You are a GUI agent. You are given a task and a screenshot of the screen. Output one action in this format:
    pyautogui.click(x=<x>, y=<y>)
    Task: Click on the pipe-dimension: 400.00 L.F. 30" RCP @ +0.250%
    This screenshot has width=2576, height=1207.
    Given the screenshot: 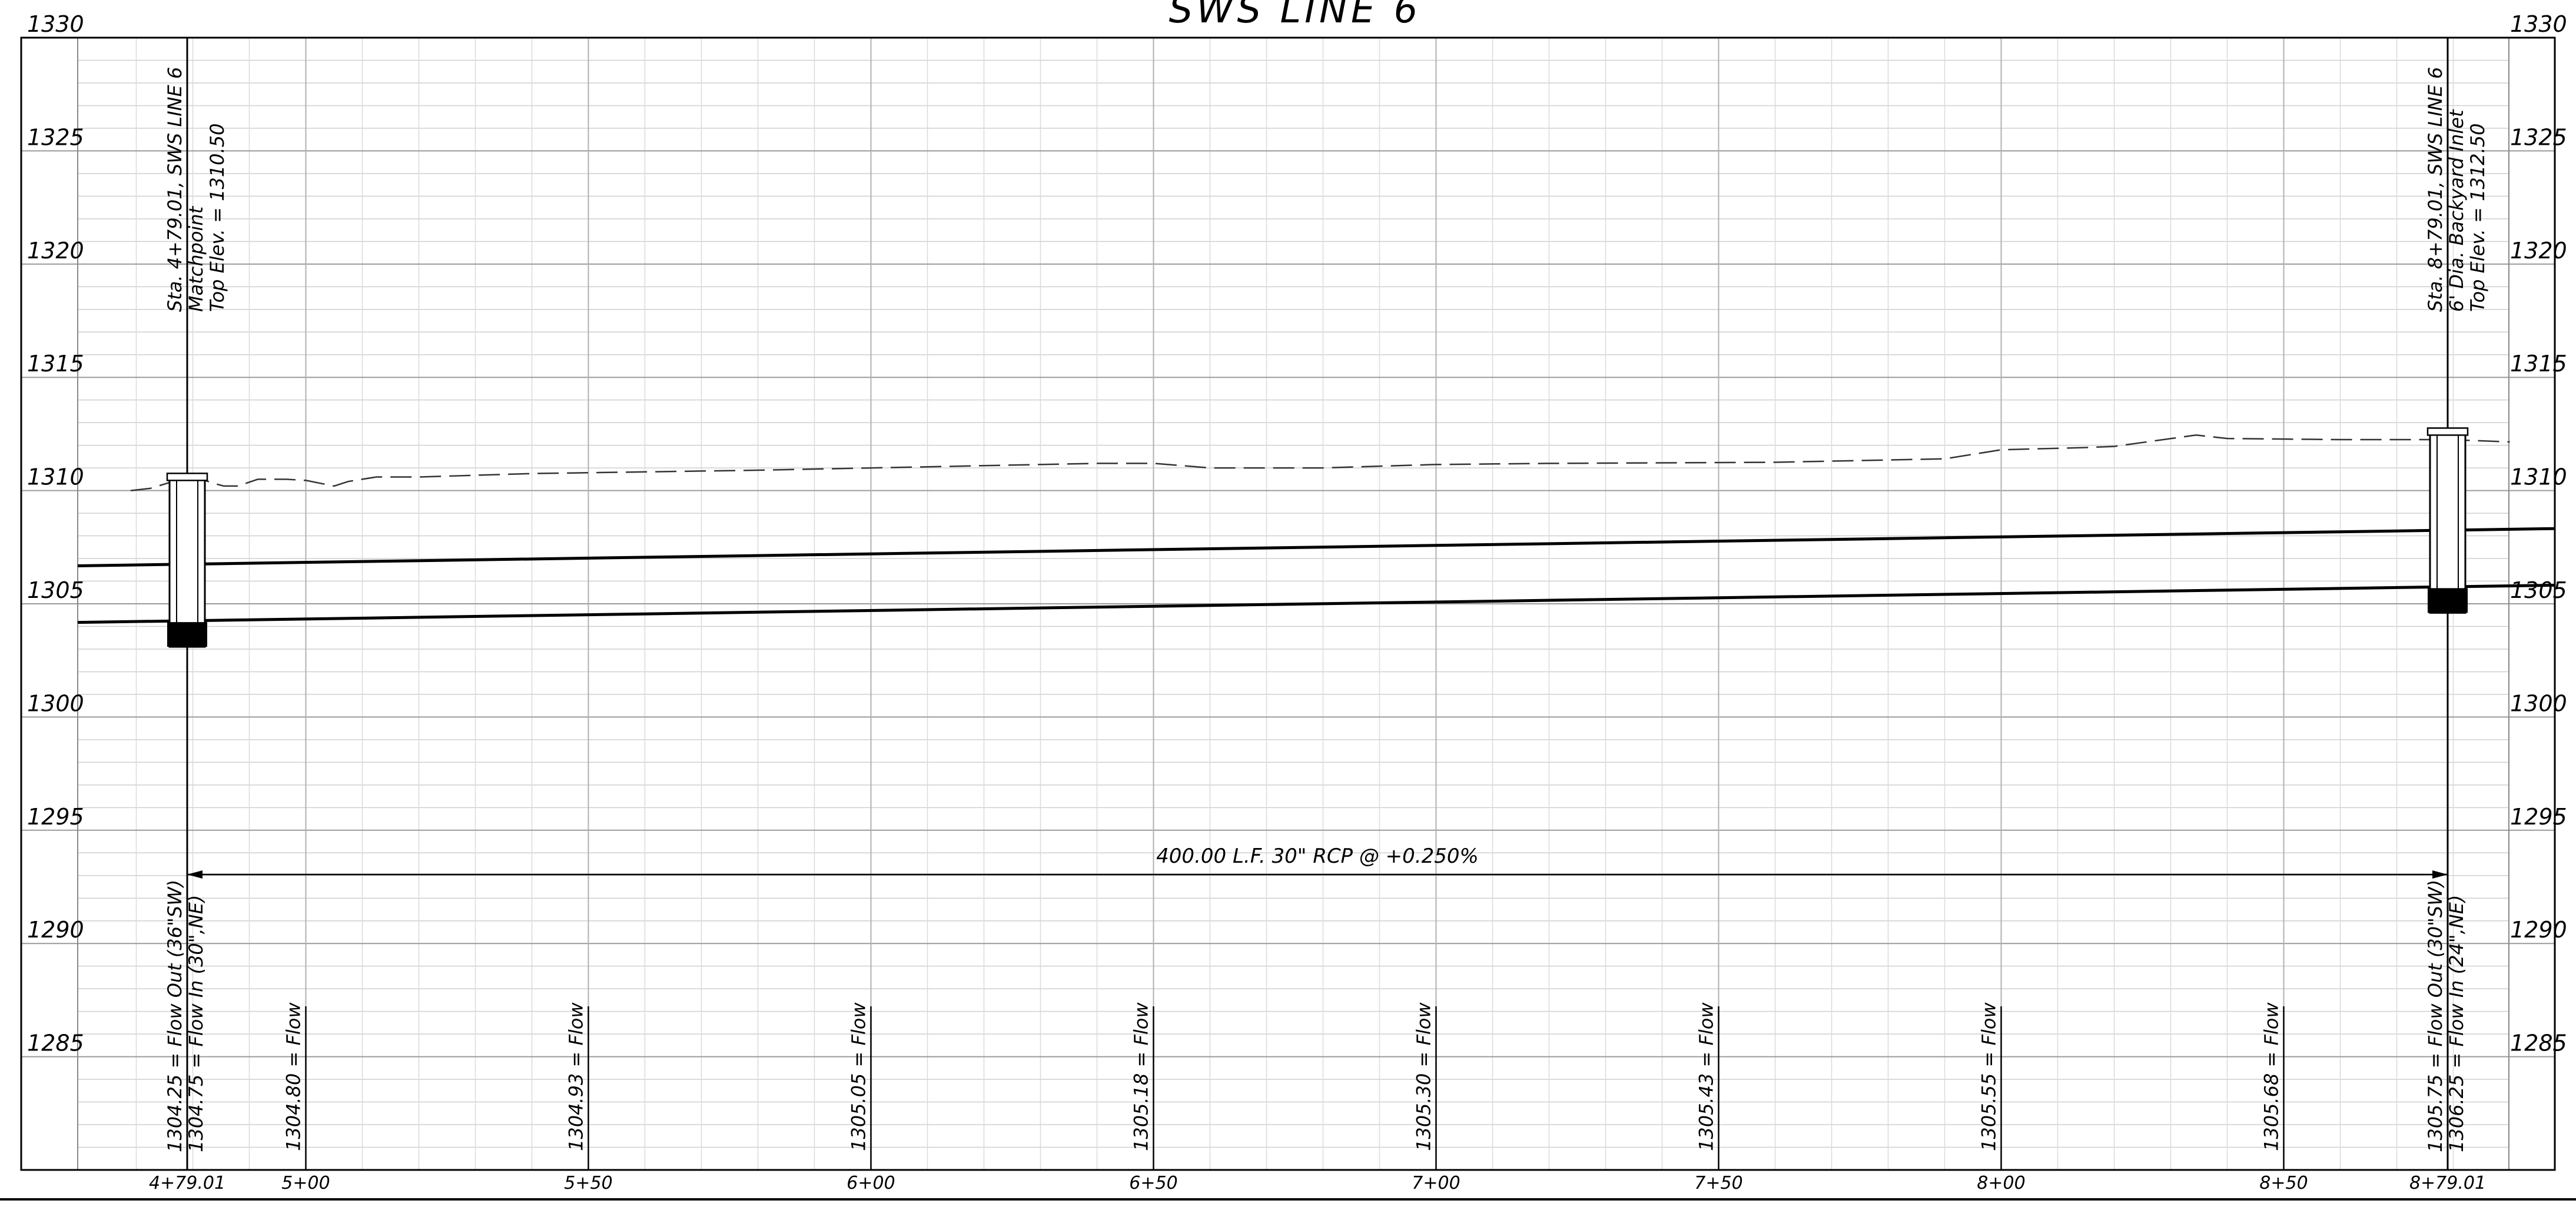 What is the action you would take?
    pyautogui.click(x=1317, y=861)
    